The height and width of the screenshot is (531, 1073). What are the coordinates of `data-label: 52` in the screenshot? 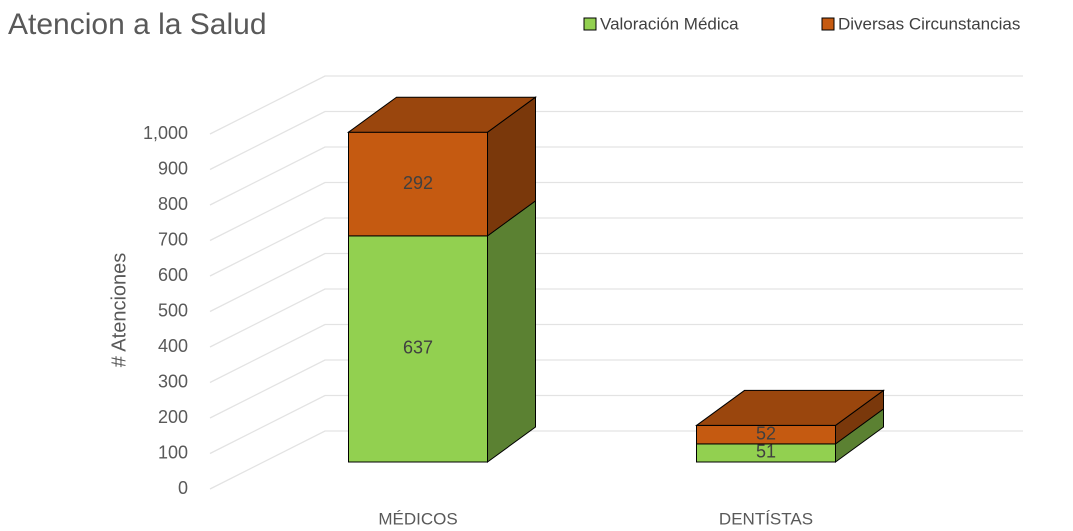 It's located at (766, 433).